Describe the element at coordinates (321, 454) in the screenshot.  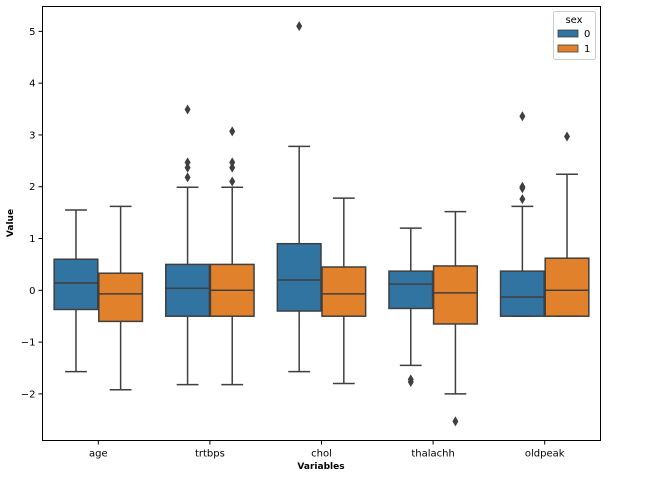
I see `x-tick-label: chol` at that location.